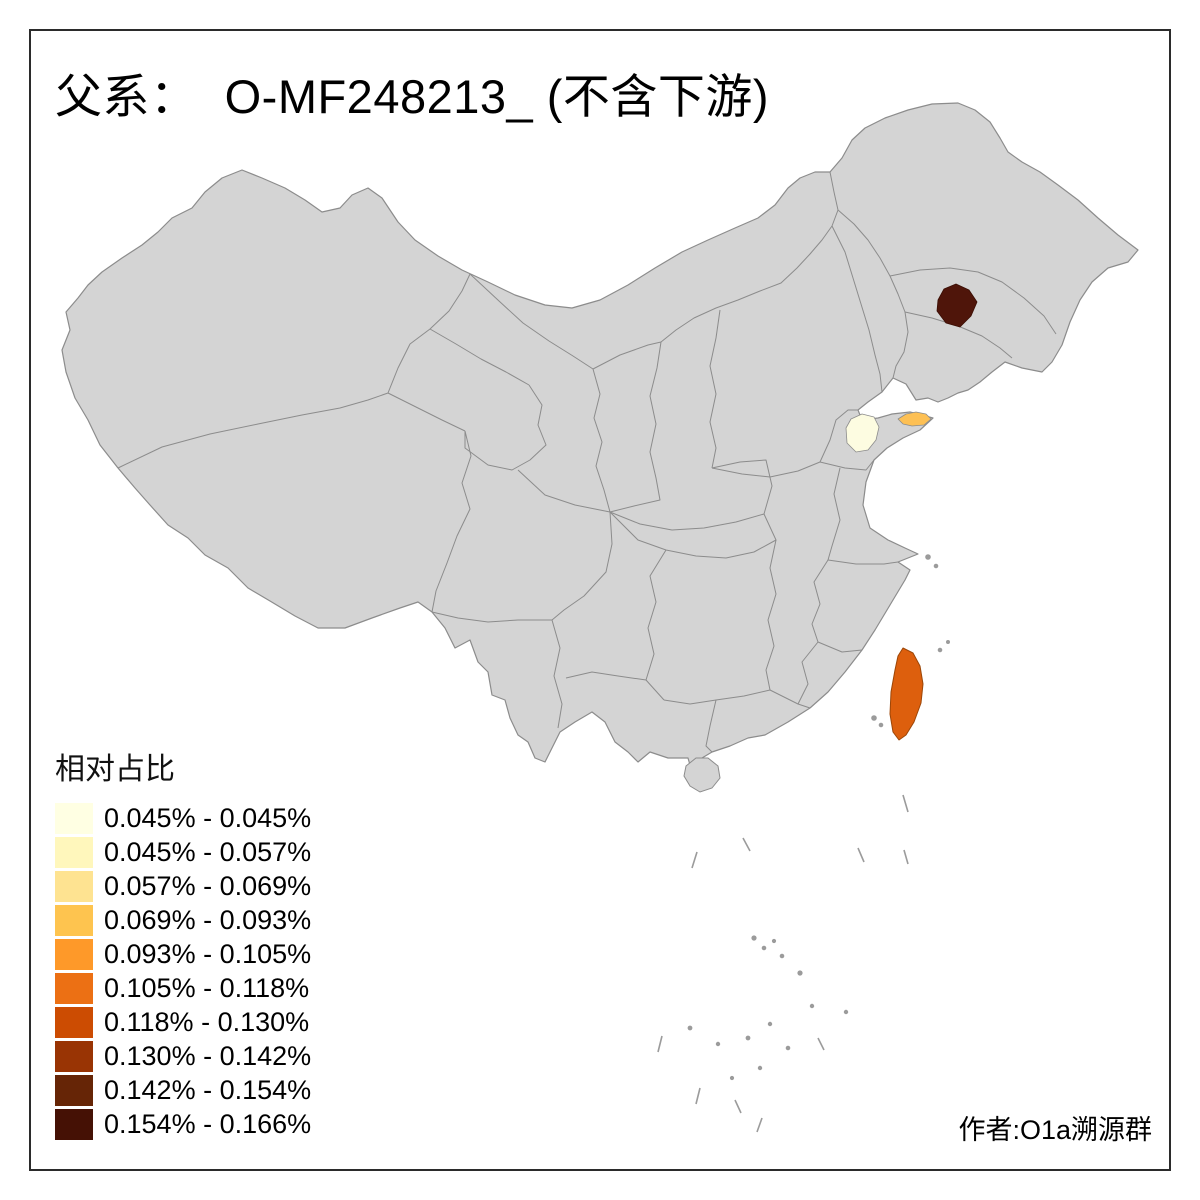  What do you see at coordinates (906, 694) in the screenshot?
I see `region-taiwan` at bounding box center [906, 694].